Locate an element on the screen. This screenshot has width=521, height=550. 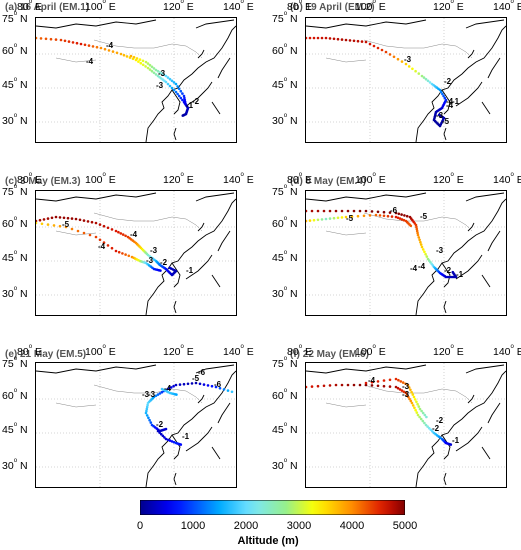
latitude-tick-label: 45o N is located at coordinates (285, 84).